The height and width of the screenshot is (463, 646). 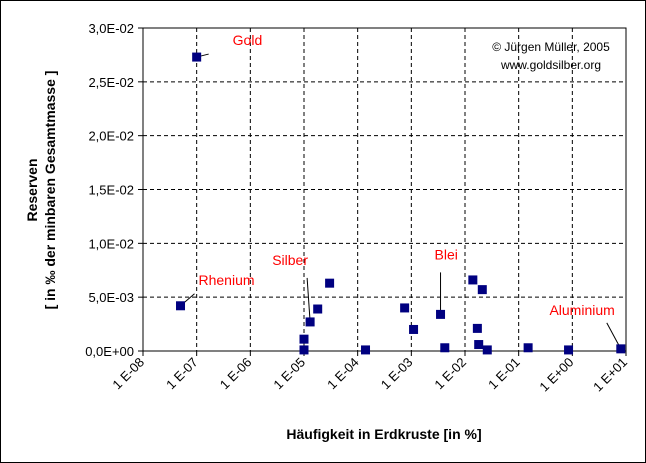 What do you see at coordinates (50, 190) in the screenshot?
I see `y-axis-title-line2: [ in ‰ der minbaren Gesamtmasse ]` at bounding box center [50, 190].